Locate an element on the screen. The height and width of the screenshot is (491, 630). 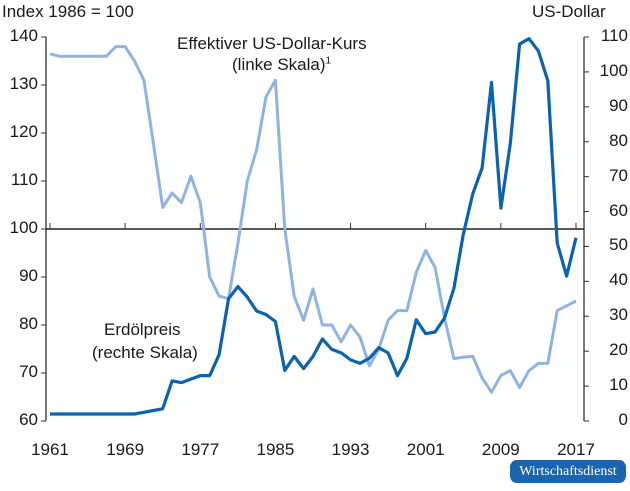
x-tick-label: 1969 is located at coordinates (125, 449).